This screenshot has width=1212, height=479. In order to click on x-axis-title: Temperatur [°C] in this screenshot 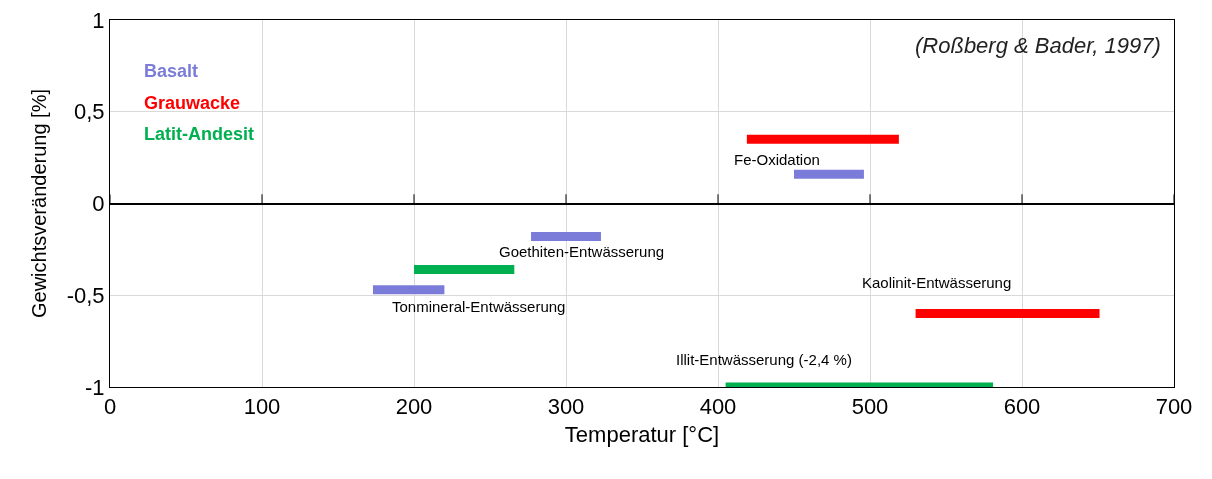, I will do `click(642, 435)`.